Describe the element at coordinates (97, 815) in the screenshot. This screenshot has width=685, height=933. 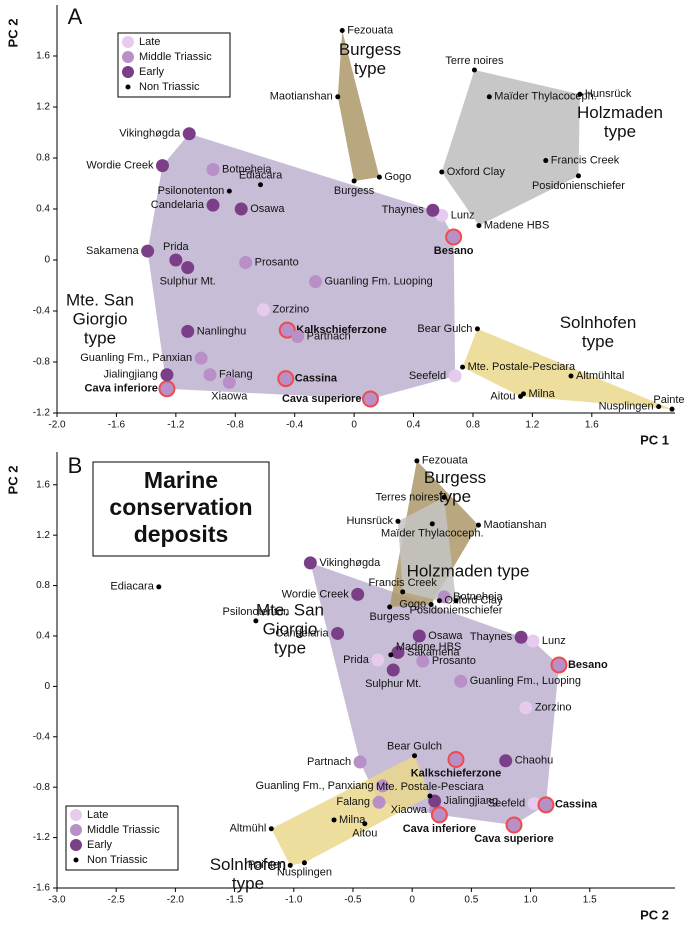
I see `legend-label: Late` at that location.